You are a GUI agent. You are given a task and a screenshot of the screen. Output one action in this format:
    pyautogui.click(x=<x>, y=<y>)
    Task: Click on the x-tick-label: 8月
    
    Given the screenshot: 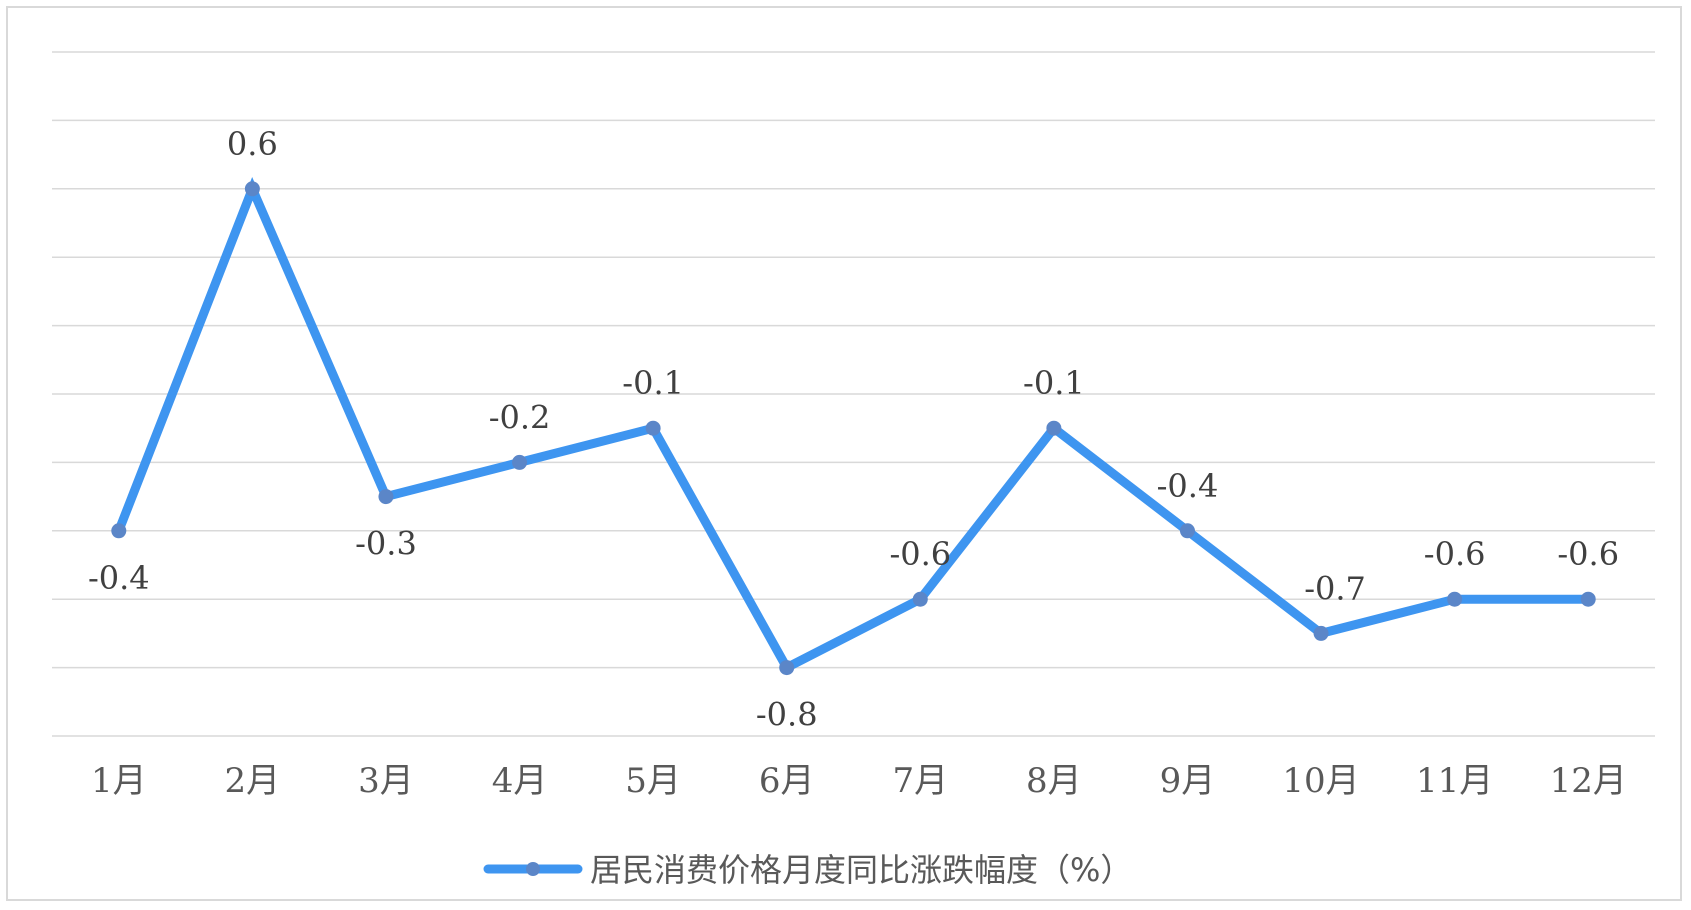 What is the action you would take?
    pyautogui.click(x=1054, y=781)
    